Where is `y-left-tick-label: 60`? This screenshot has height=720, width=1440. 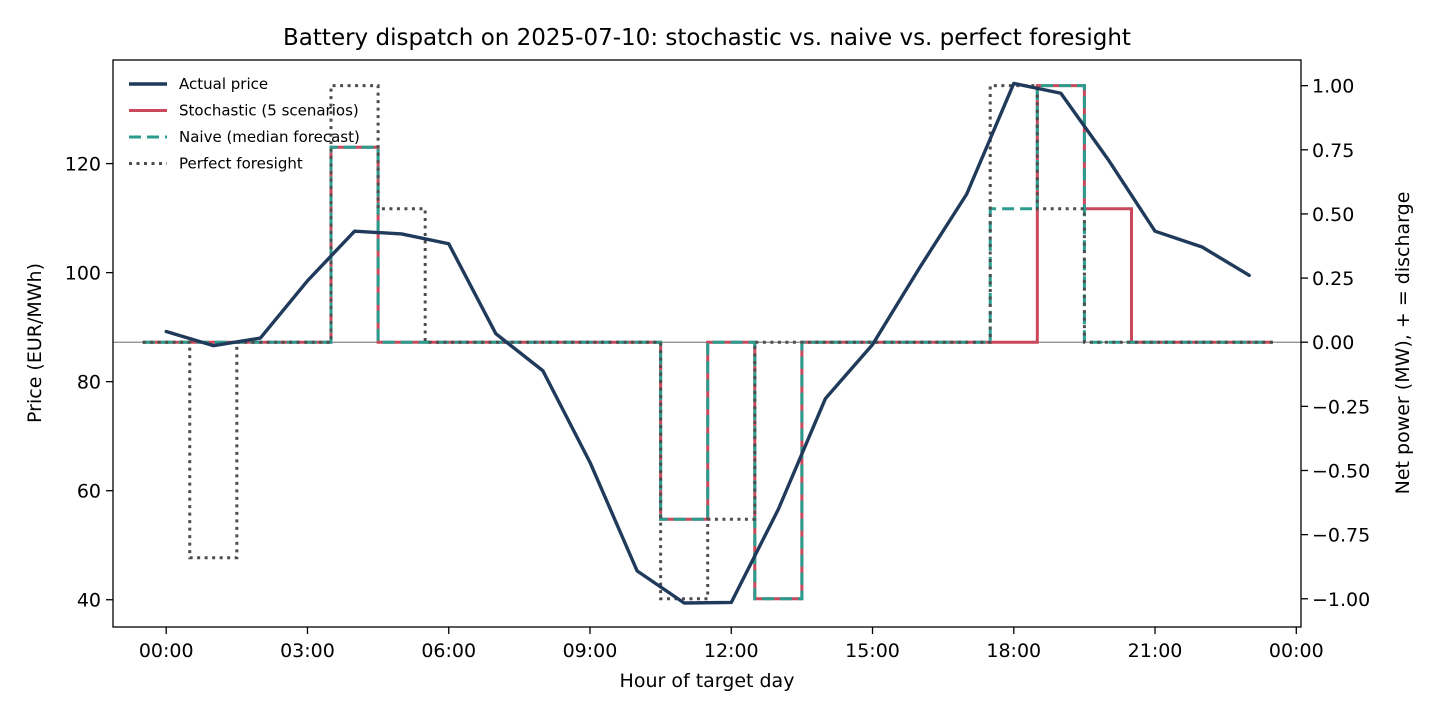
y-left-tick-label: 60 is located at coordinates (89, 492).